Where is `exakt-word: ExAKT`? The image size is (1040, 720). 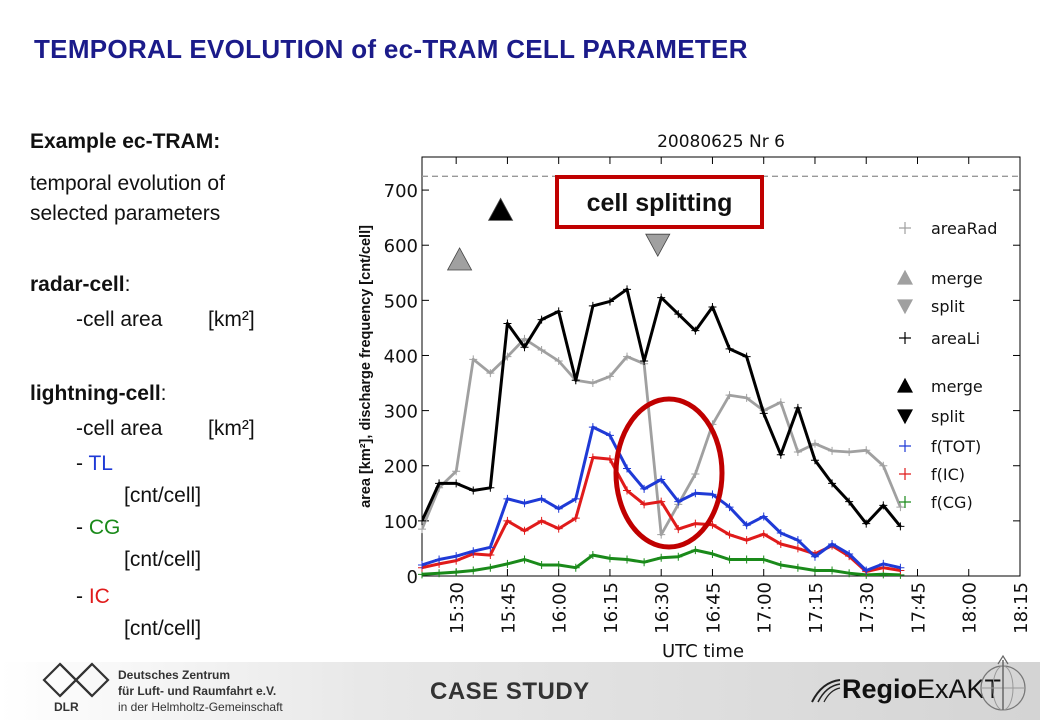
exakt-word: ExAKT is located at coordinates (959, 689).